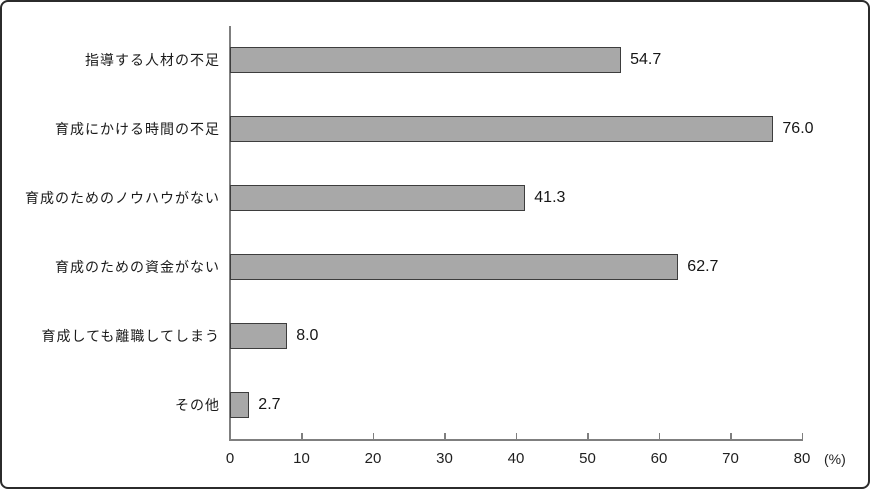  Describe the element at coordinates (802, 458) in the screenshot. I see `x-axis-tick-label: 80` at that location.